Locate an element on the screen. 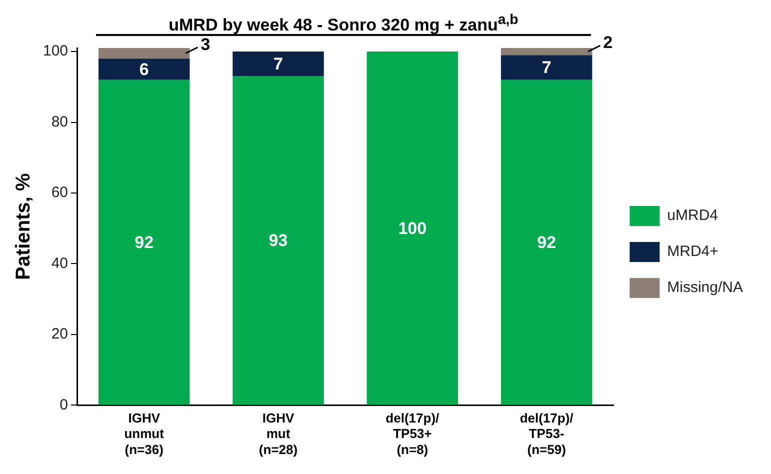  legend-label: uMRD4 is located at coordinates (692, 215).